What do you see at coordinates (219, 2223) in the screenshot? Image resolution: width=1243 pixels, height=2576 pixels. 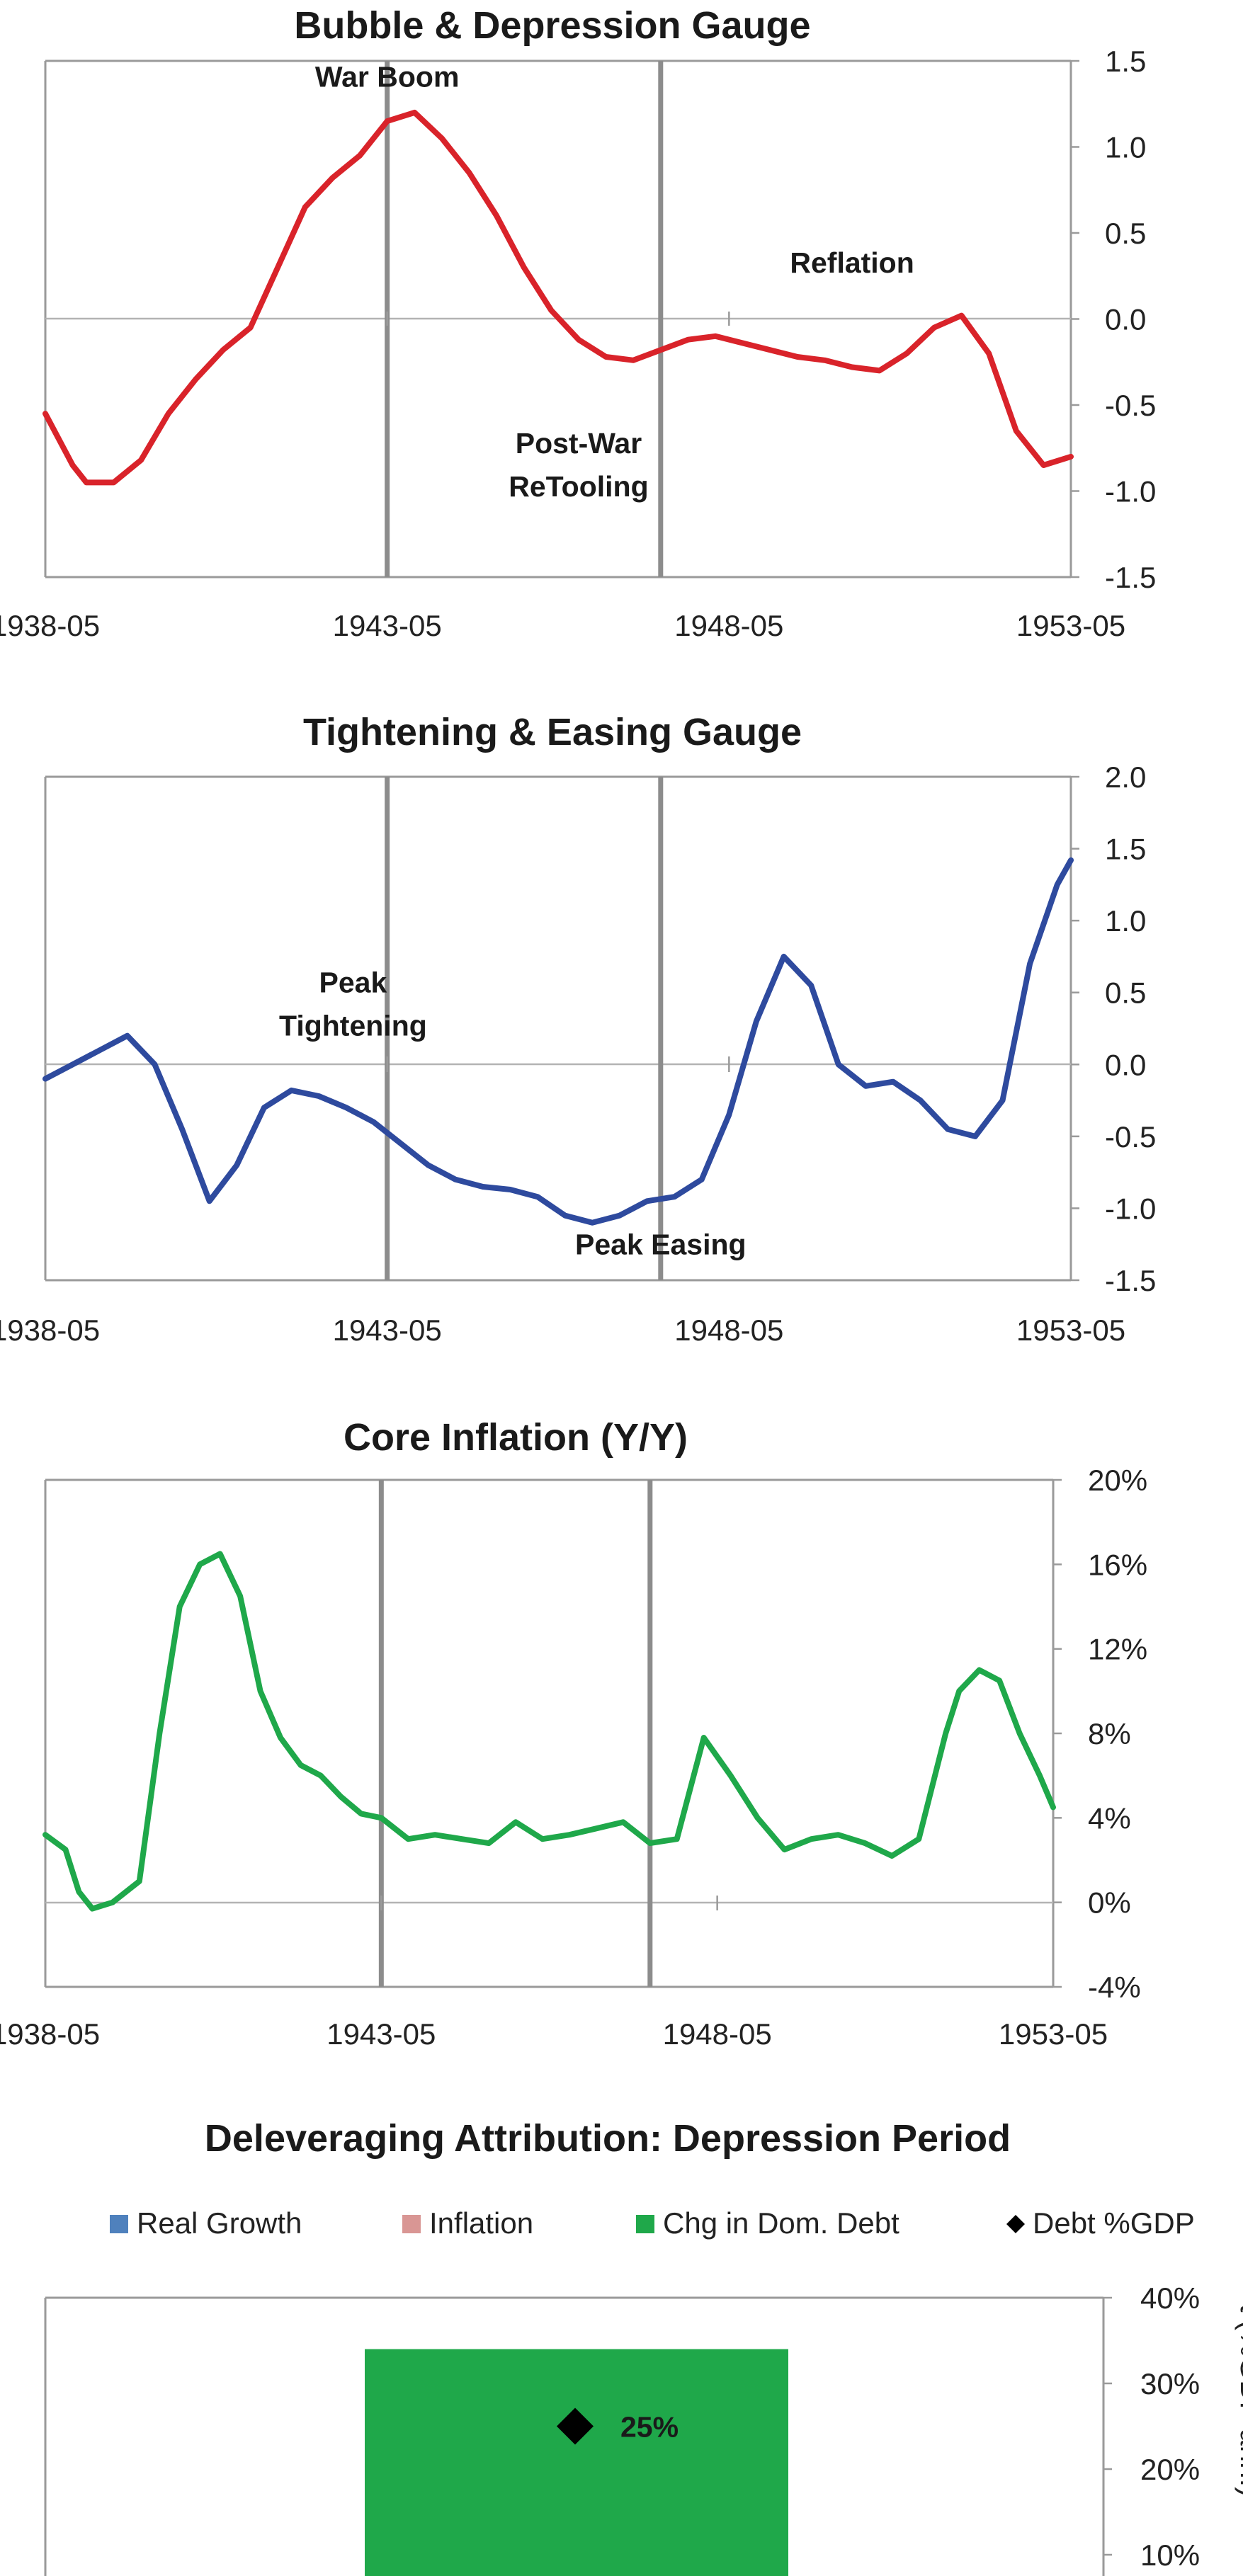 I see `legend-label: Real Growth` at bounding box center [219, 2223].